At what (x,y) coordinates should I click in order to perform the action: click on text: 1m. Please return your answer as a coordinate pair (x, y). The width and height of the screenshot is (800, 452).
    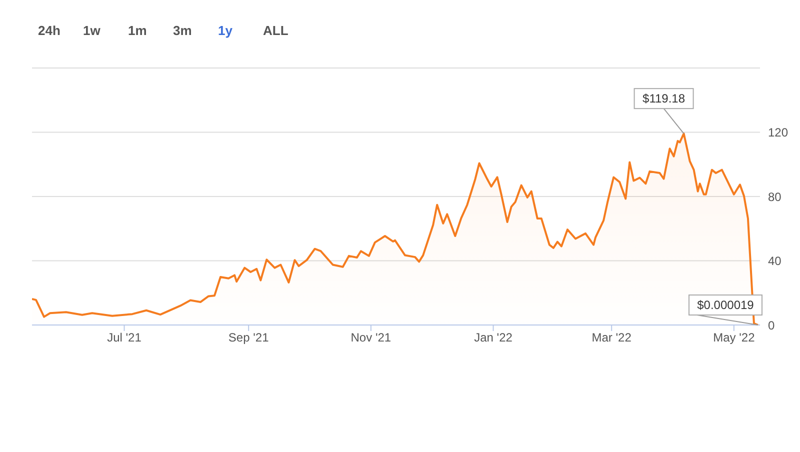
    Looking at the image, I should click on (138, 30).